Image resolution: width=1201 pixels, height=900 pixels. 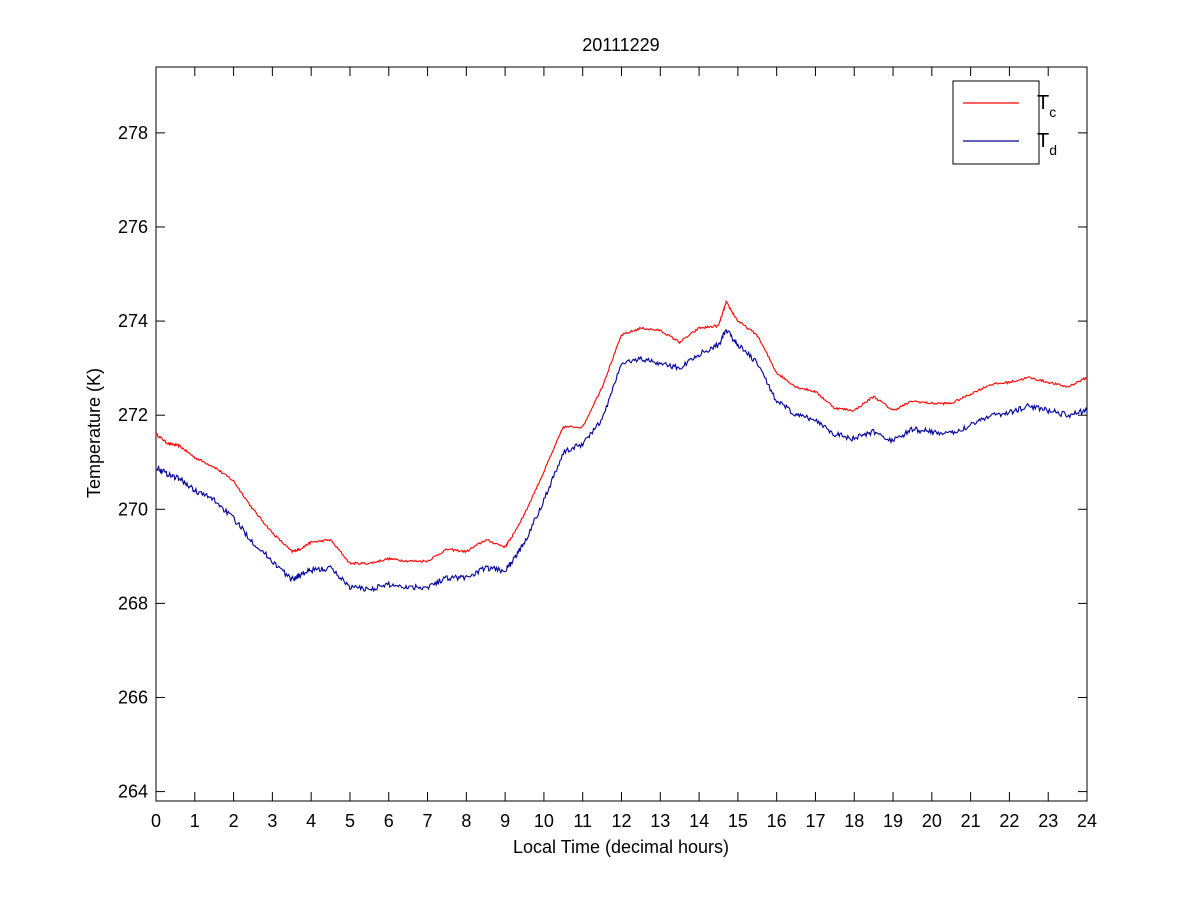 I want to click on y-tick-label: 270, so click(x=133, y=509).